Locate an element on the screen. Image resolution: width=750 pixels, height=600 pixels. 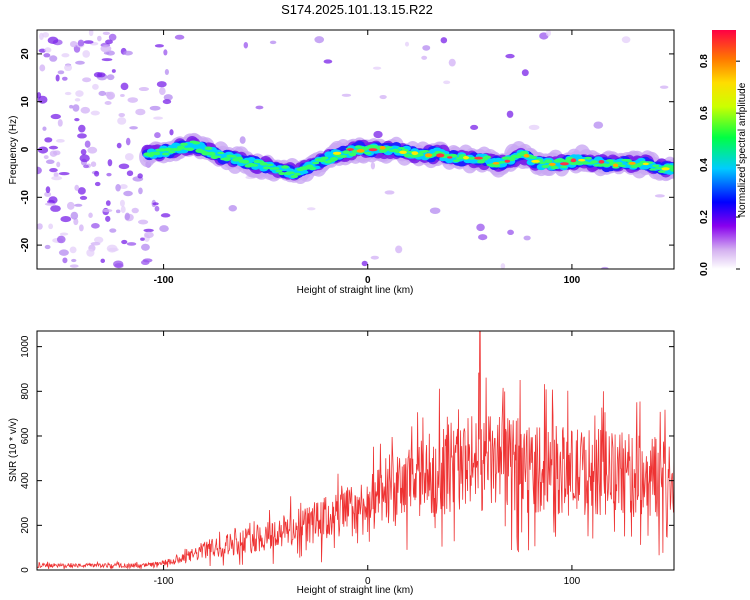
snr-y-tick-label: 400 is located at coordinates (25, 480).